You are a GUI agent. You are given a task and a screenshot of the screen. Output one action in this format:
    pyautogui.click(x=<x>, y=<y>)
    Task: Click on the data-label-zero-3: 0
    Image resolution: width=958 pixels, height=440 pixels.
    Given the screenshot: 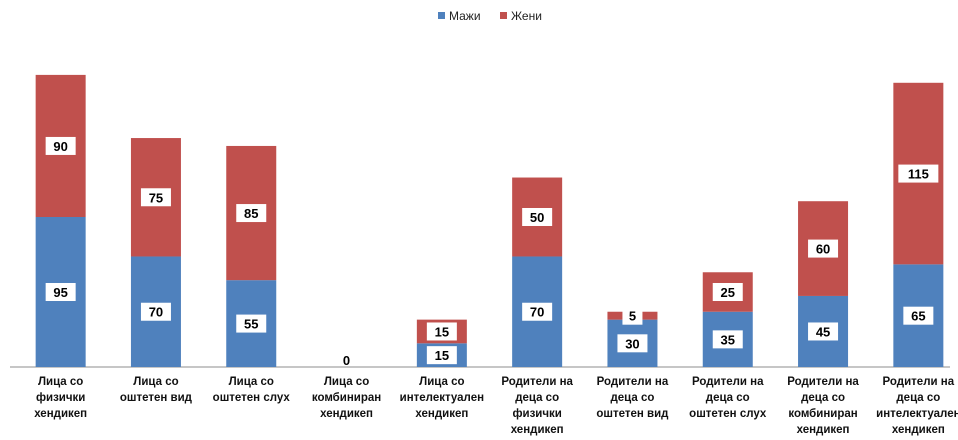 What is the action you would take?
    pyautogui.click(x=346, y=360)
    